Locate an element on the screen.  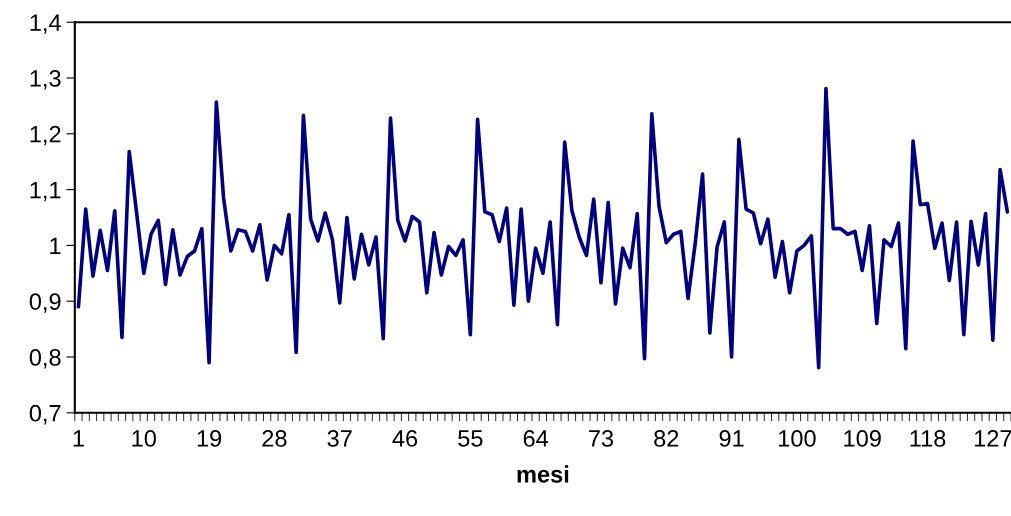
y-tick-label: 1,1 is located at coordinates (45, 191).